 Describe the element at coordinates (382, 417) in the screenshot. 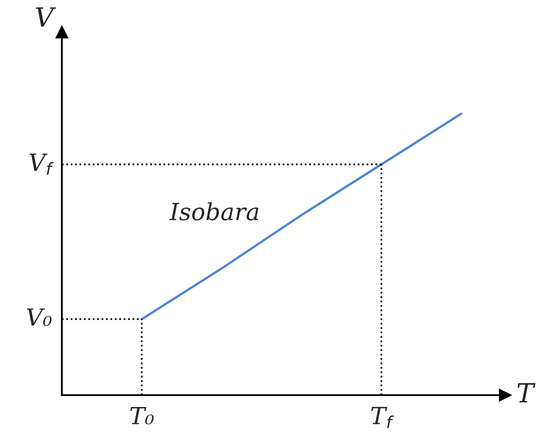

I see `x-tick-label: T$_{f}$` at that location.